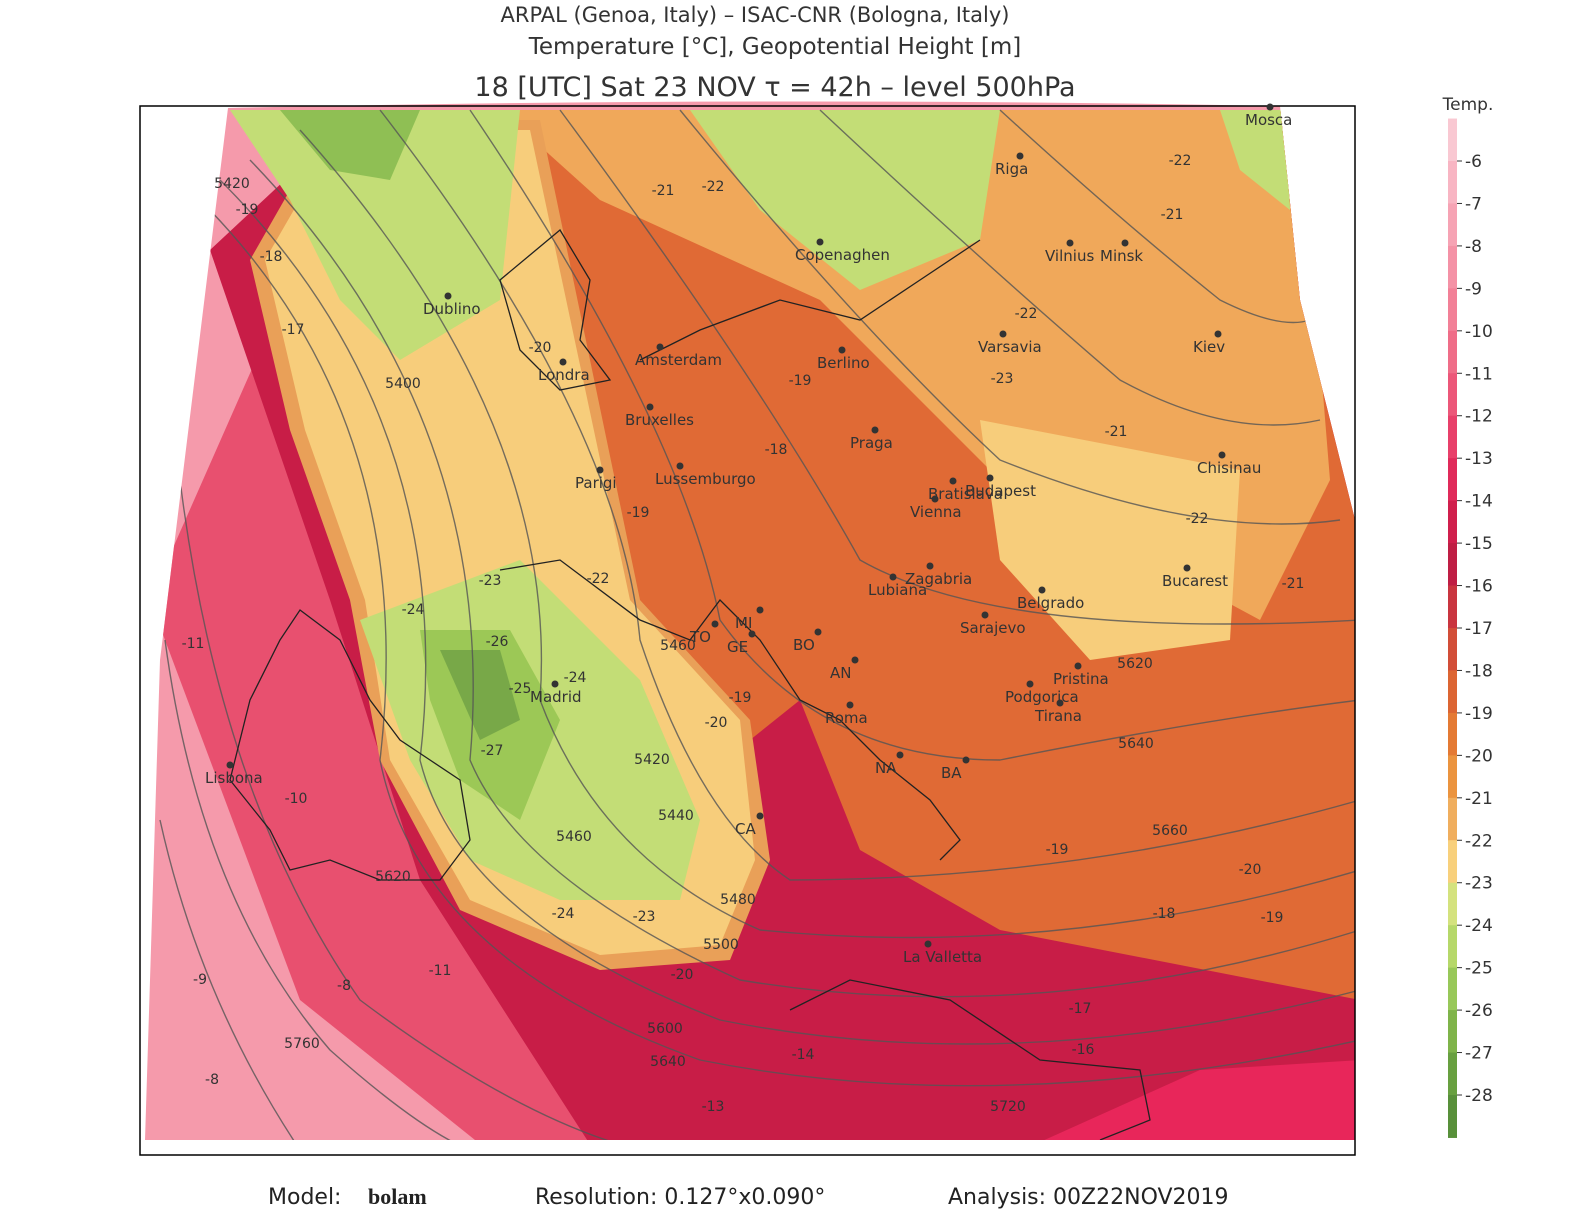 The image size is (1584, 1224). Describe the element at coordinates (1209, 347) in the screenshot. I see `city-label: Kiev` at that location.